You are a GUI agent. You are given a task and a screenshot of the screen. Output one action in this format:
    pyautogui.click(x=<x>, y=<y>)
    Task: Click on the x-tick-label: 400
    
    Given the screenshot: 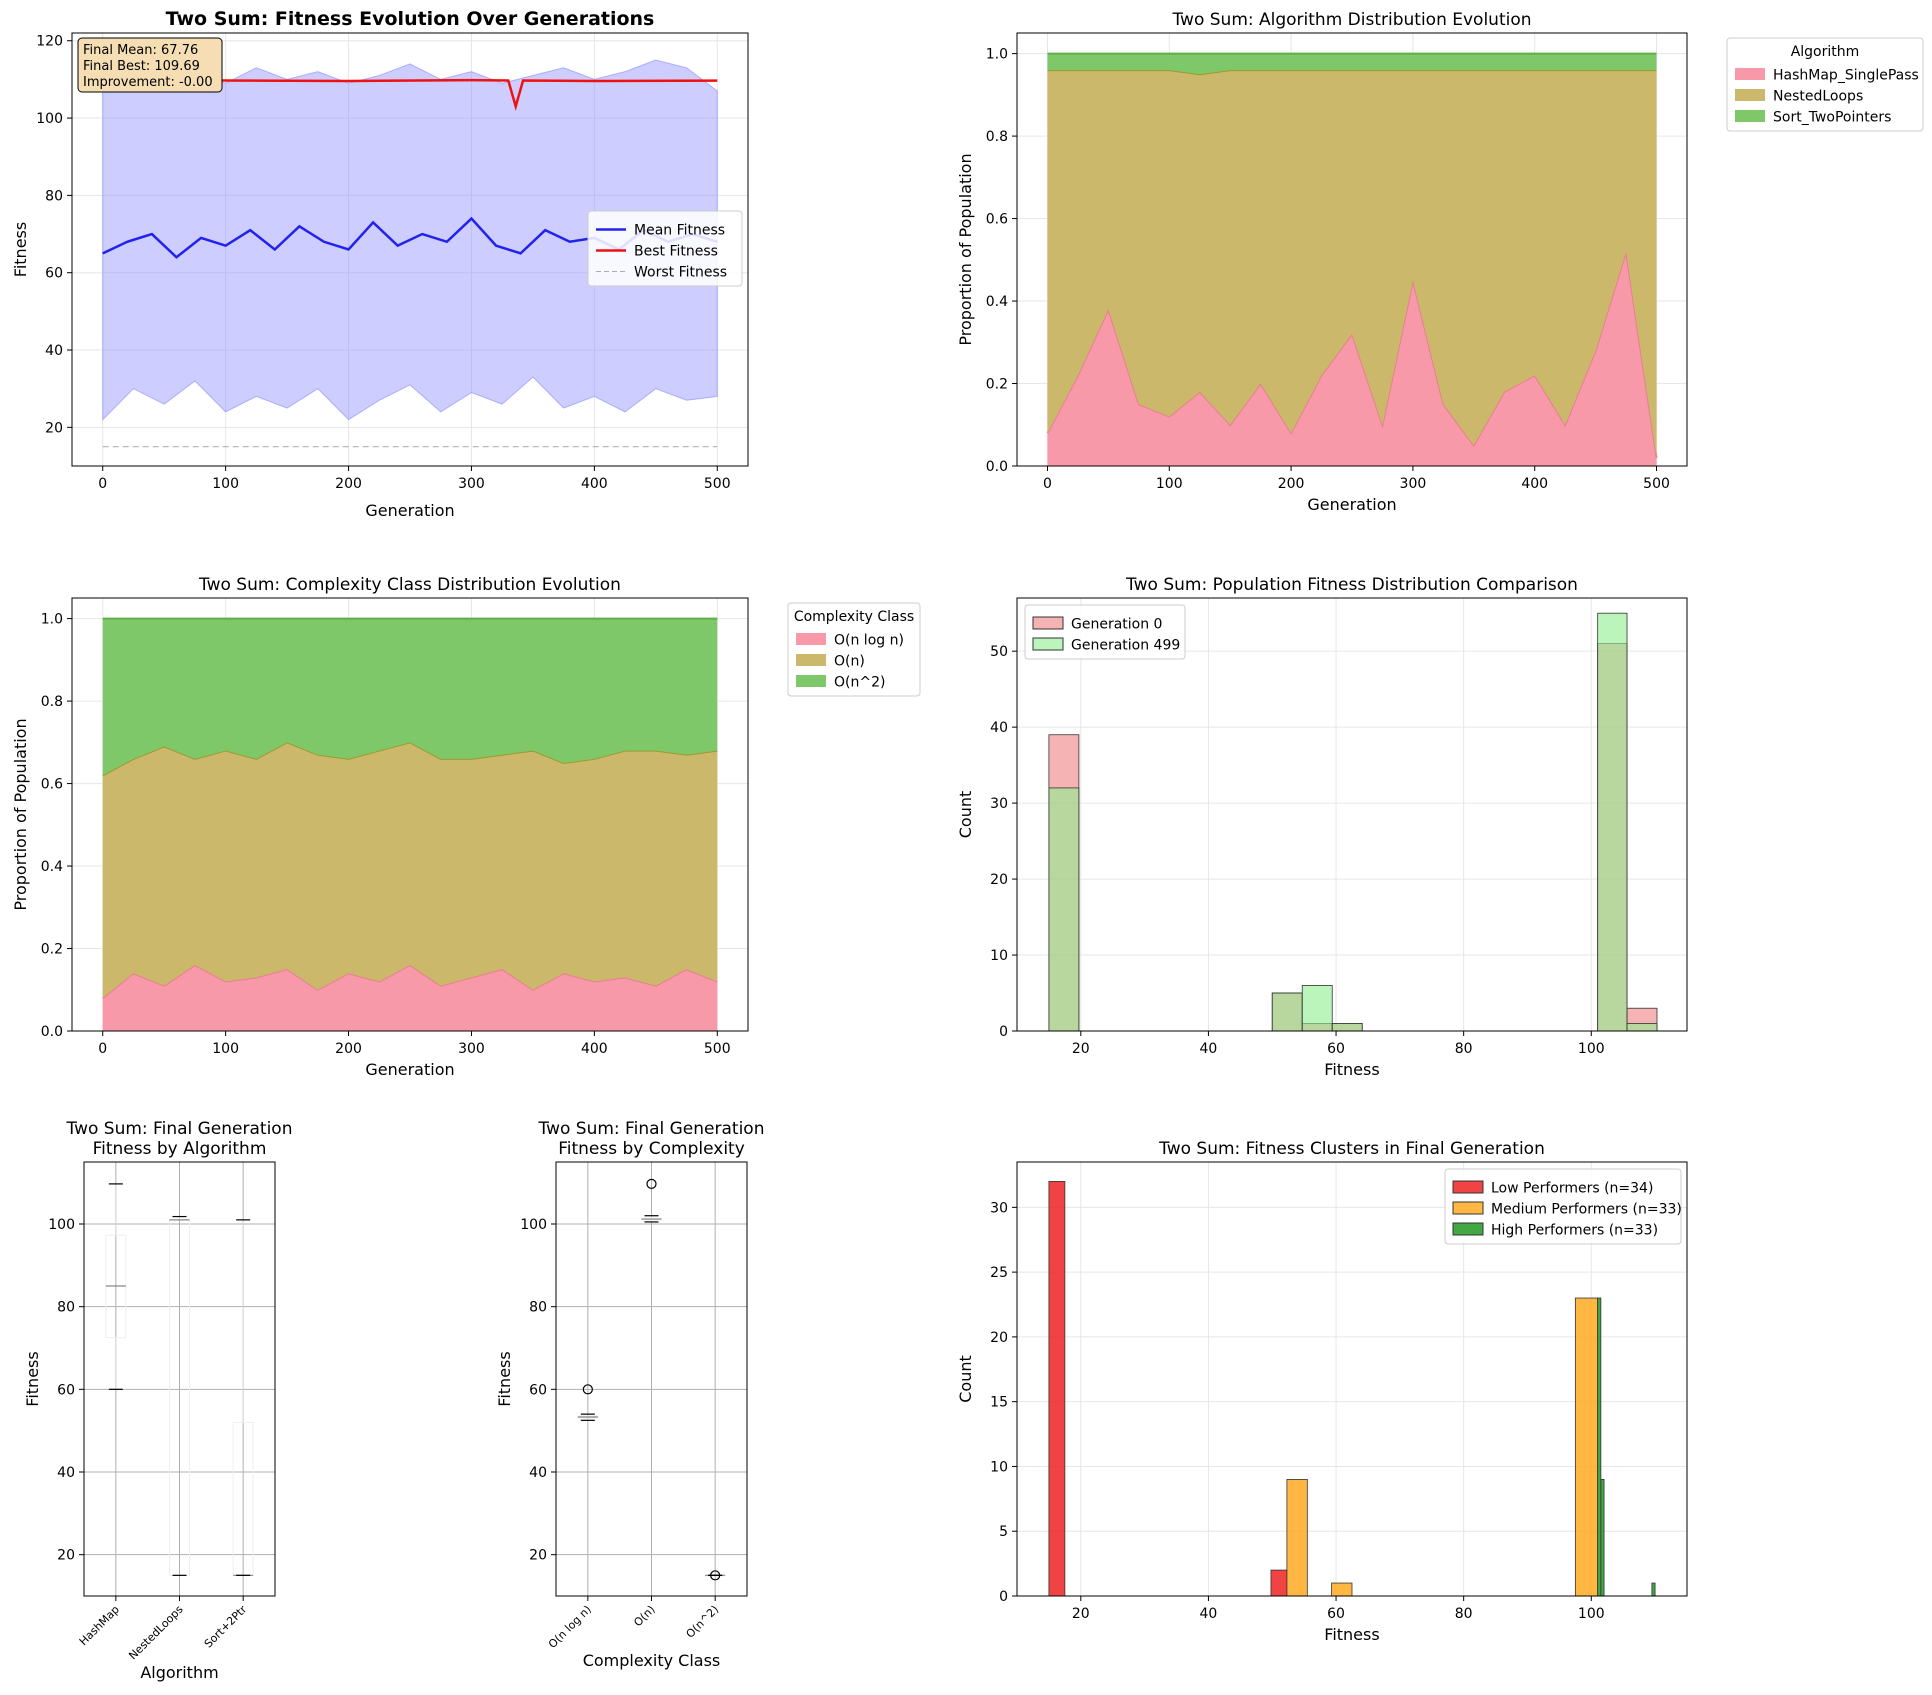 What is the action you would take?
    pyautogui.click(x=1534, y=484)
    